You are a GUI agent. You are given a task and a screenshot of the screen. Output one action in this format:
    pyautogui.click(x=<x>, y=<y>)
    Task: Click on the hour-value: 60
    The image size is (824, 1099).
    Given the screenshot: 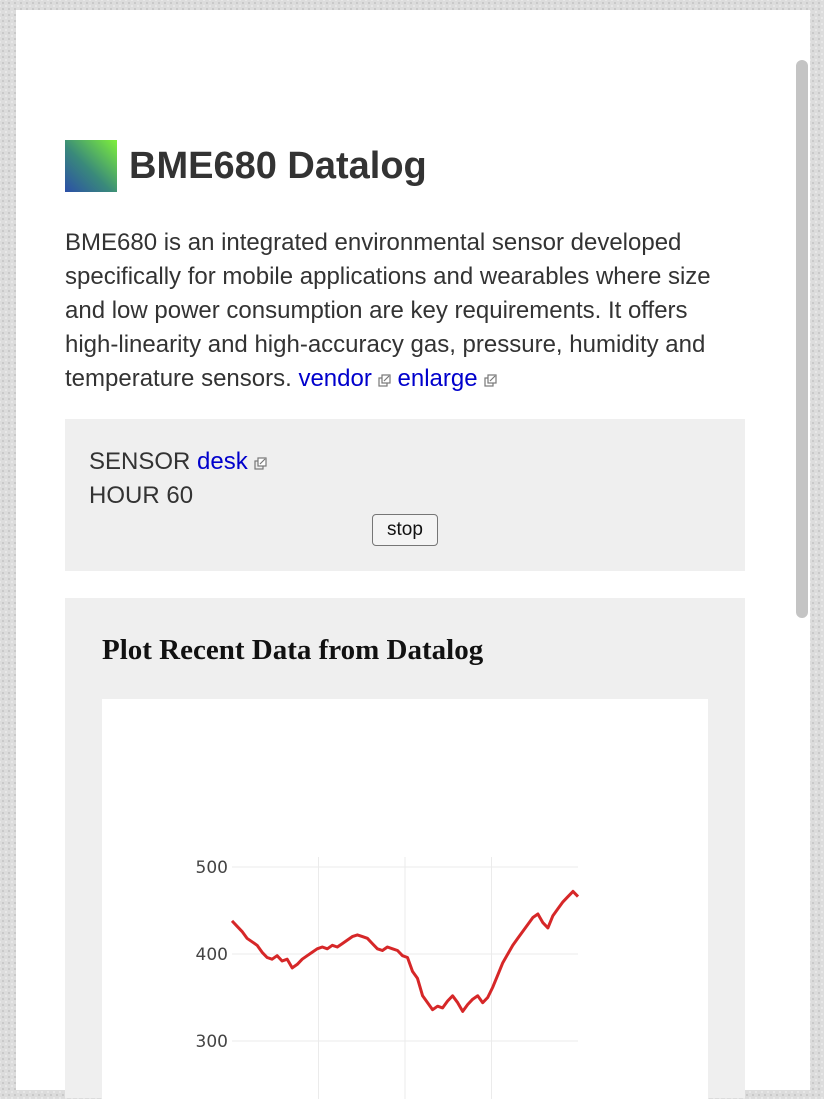 What is the action you would take?
    pyautogui.click(x=180, y=495)
    